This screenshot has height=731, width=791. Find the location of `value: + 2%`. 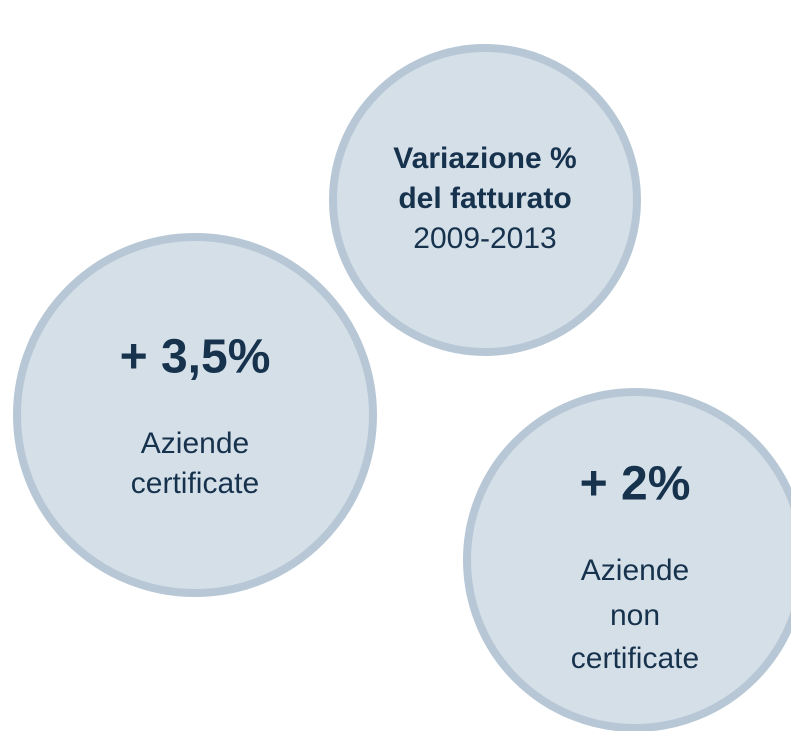

value: + 2% is located at coordinates (635, 484).